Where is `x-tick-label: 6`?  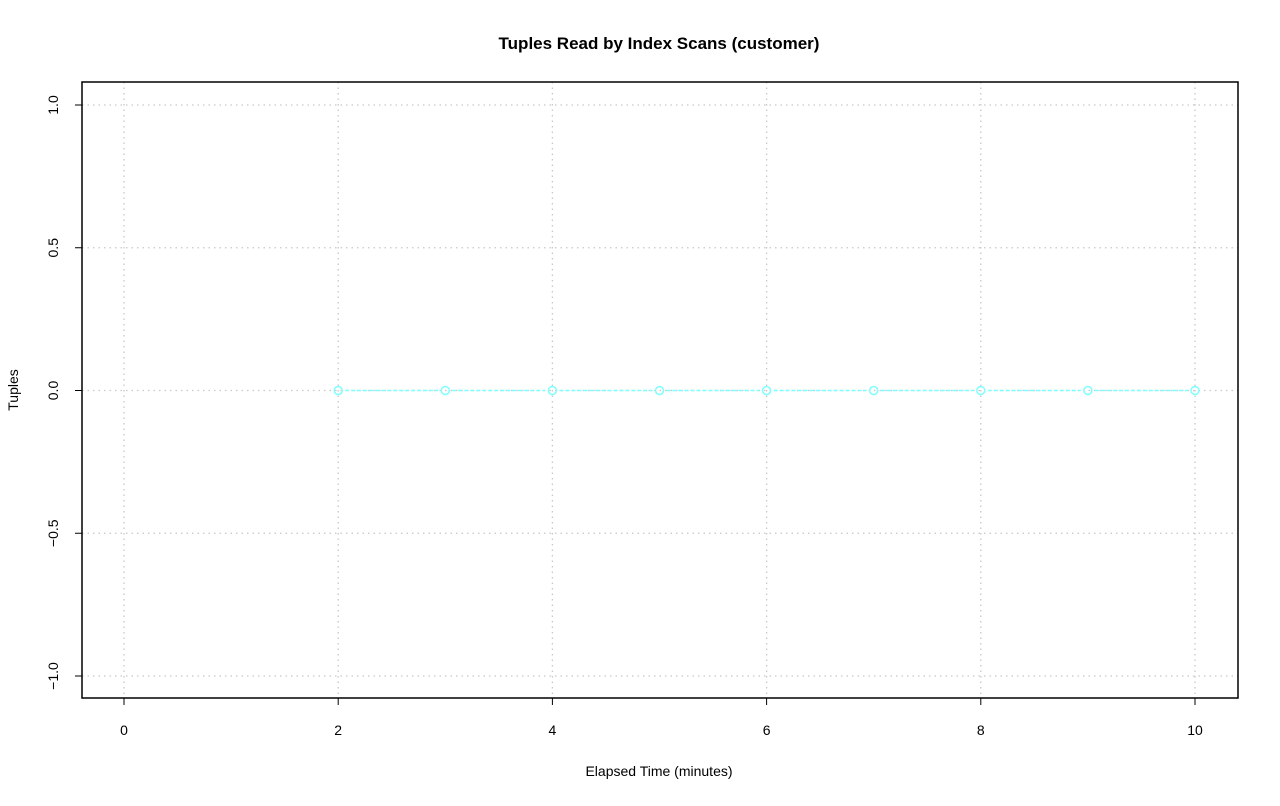 x-tick-label: 6 is located at coordinates (767, 730).